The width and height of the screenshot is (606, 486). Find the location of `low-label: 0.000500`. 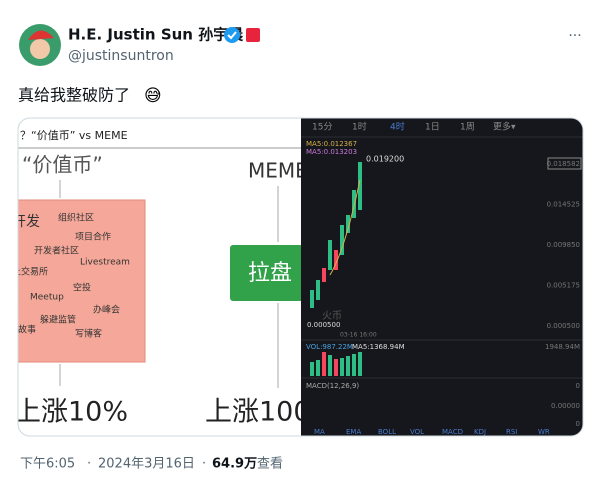

low-label: 0.000500 is located at coordinates (323, 325).